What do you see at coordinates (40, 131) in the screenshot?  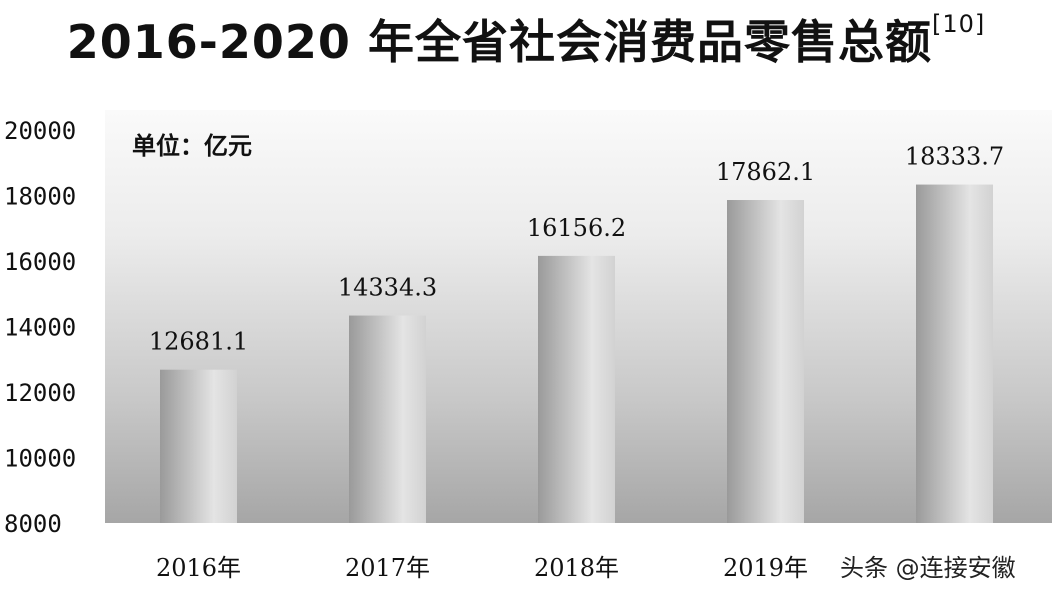 I see `y-tick-label: 20000` at bounding box center [40, 131].